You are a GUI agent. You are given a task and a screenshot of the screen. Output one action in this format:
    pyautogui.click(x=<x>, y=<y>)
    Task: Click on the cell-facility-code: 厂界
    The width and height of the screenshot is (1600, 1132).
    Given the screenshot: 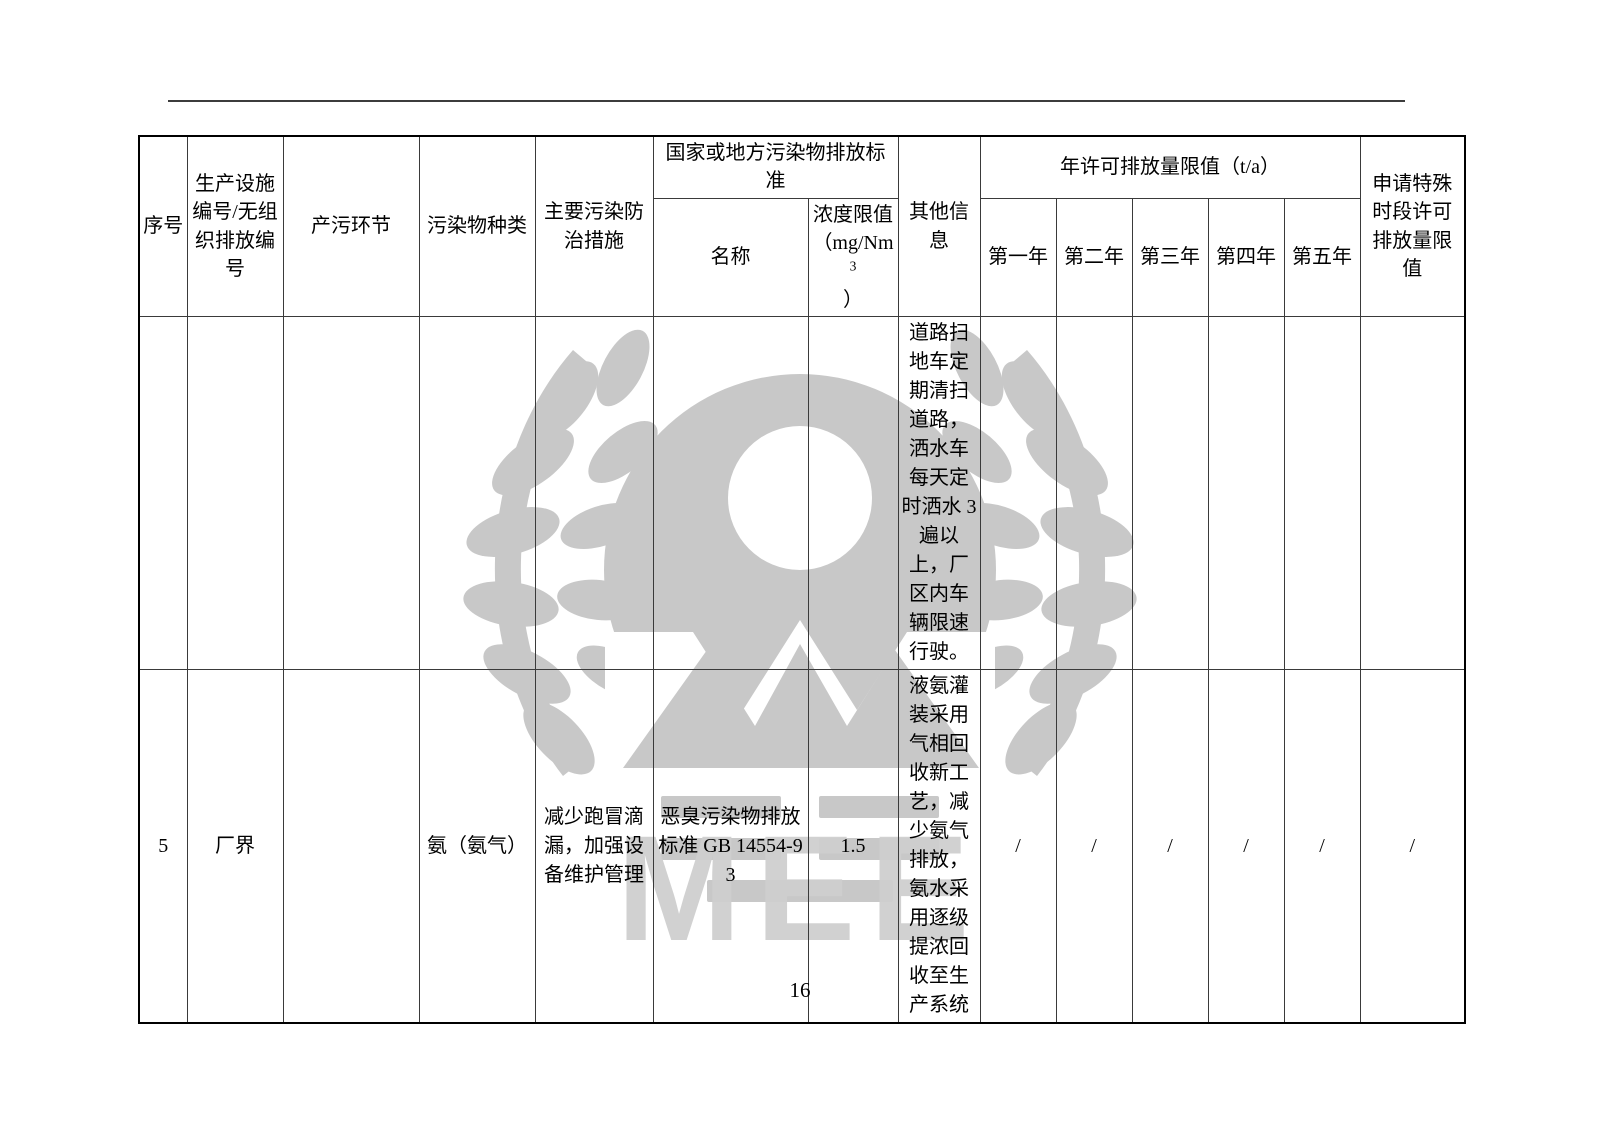 What is the action you would take?
    pyautogui.click(x=235, y=846)
    